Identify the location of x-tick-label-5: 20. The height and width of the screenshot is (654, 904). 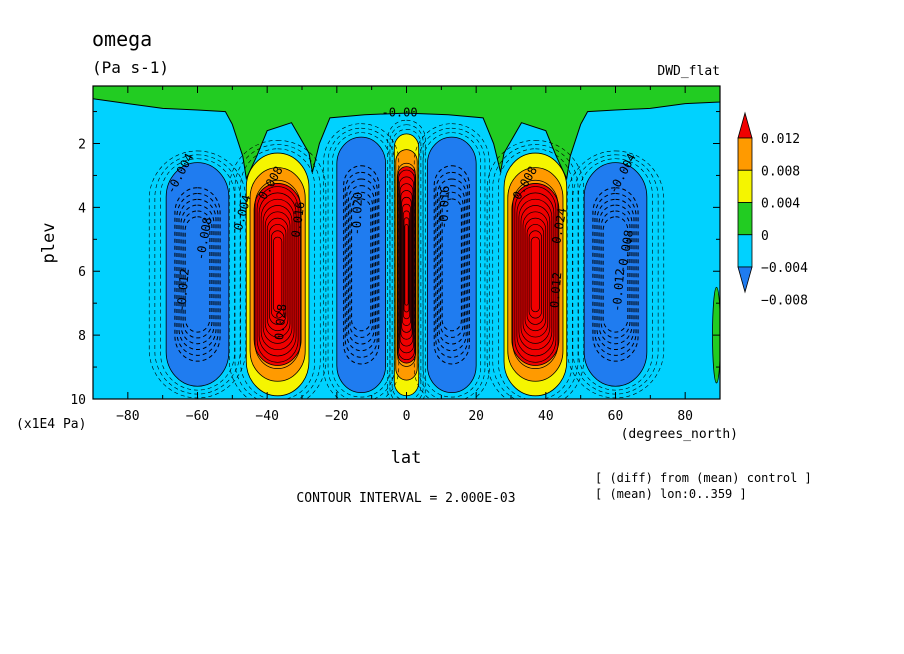
(476, 416).